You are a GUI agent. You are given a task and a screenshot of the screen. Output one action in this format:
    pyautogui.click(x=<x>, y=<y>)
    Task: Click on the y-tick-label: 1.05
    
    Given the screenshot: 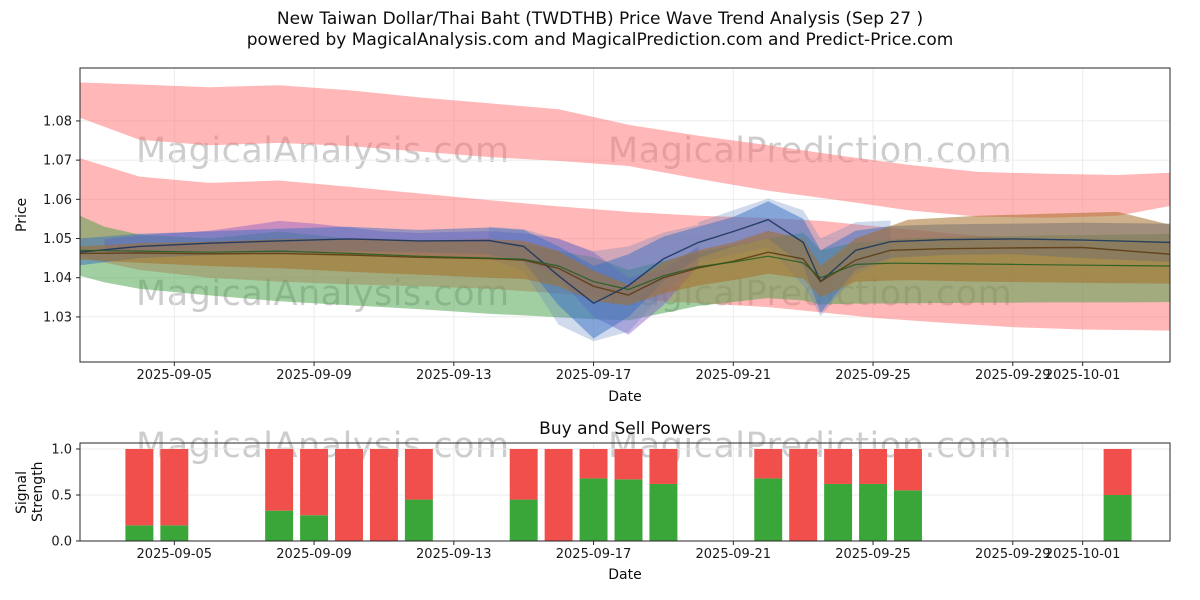 What is the action you would take?
    pyautogui.click(x=57, y=239)
    